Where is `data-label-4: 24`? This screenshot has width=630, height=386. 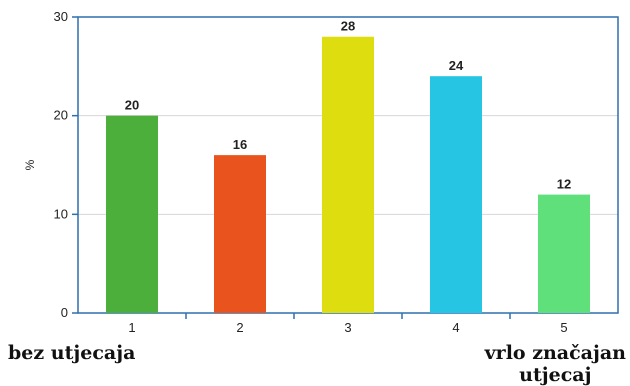
data-label-4: 24 is located at coordinates (456, 65).